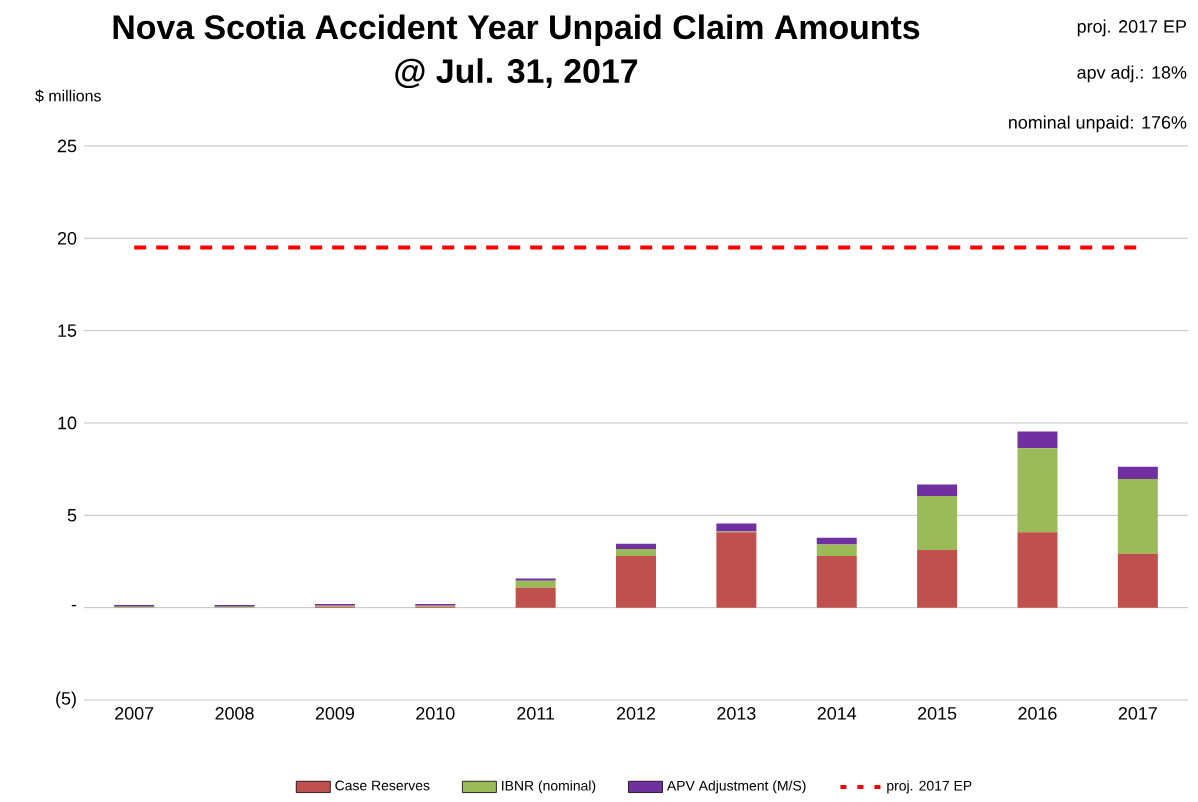 Image resolution: width=1198 pixels, height=802 pixels. Describe the element at coordinates (234, 714) in the screenshot. I see `x-tick-label: 2008` at that location.